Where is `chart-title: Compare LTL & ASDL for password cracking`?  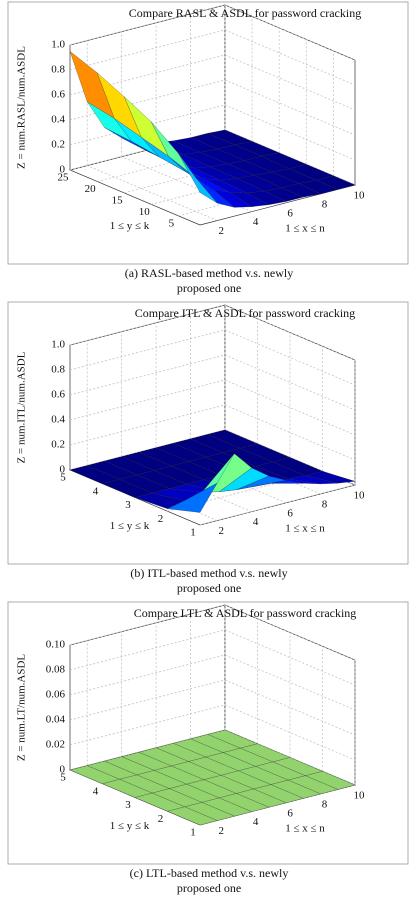 chart-title: Compare LTL & ASDL for password cracking is located at coordinates (245, 613).